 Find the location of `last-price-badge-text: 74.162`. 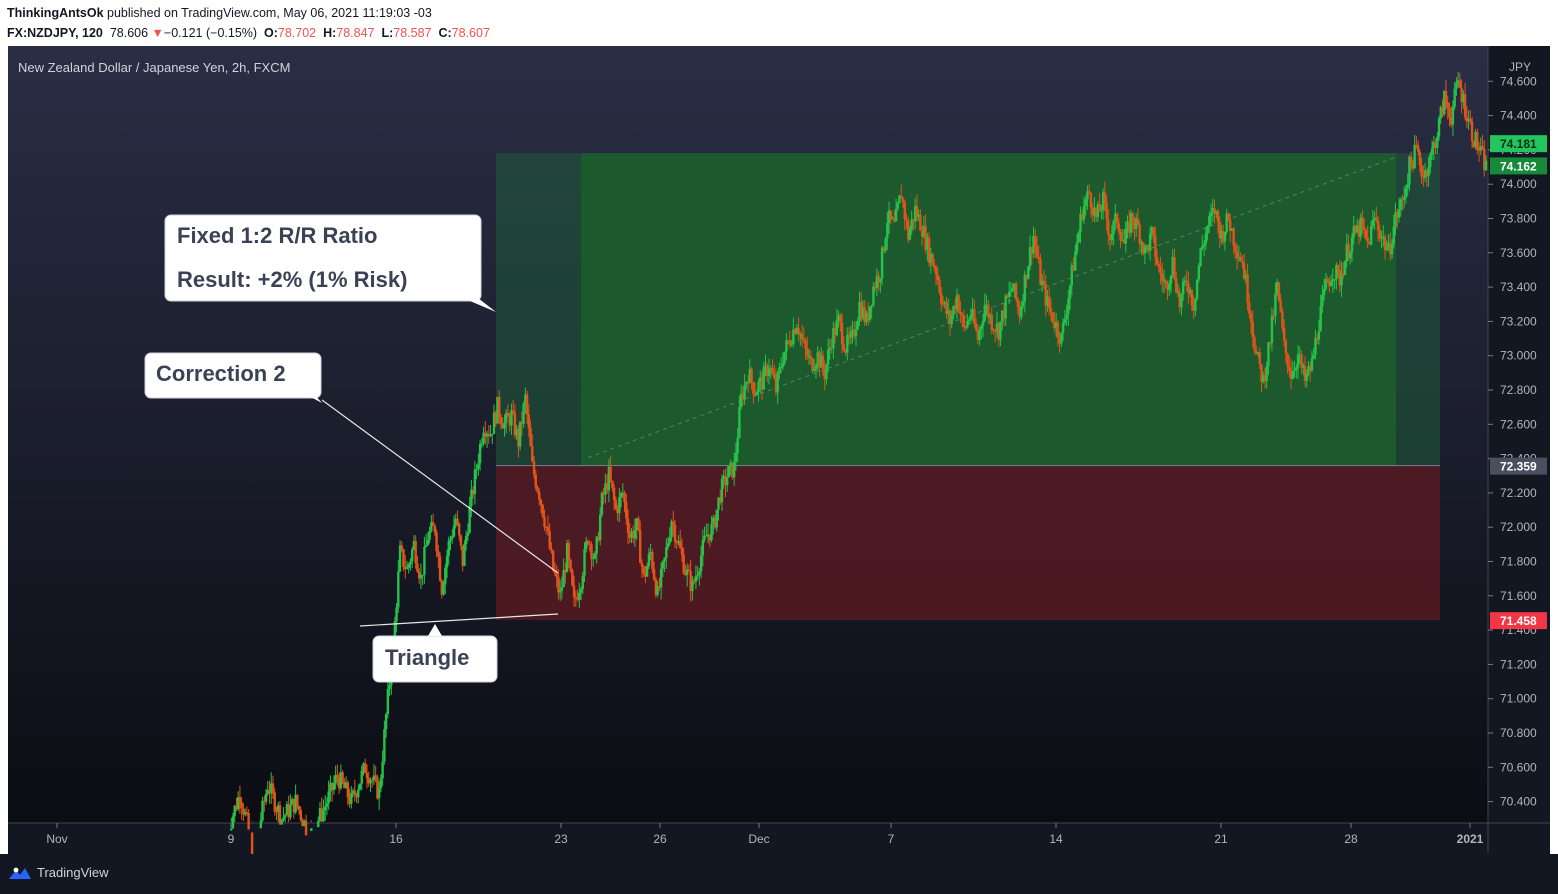

last-price-badge-text: 74.162 is located at coordinates (1518, 166).